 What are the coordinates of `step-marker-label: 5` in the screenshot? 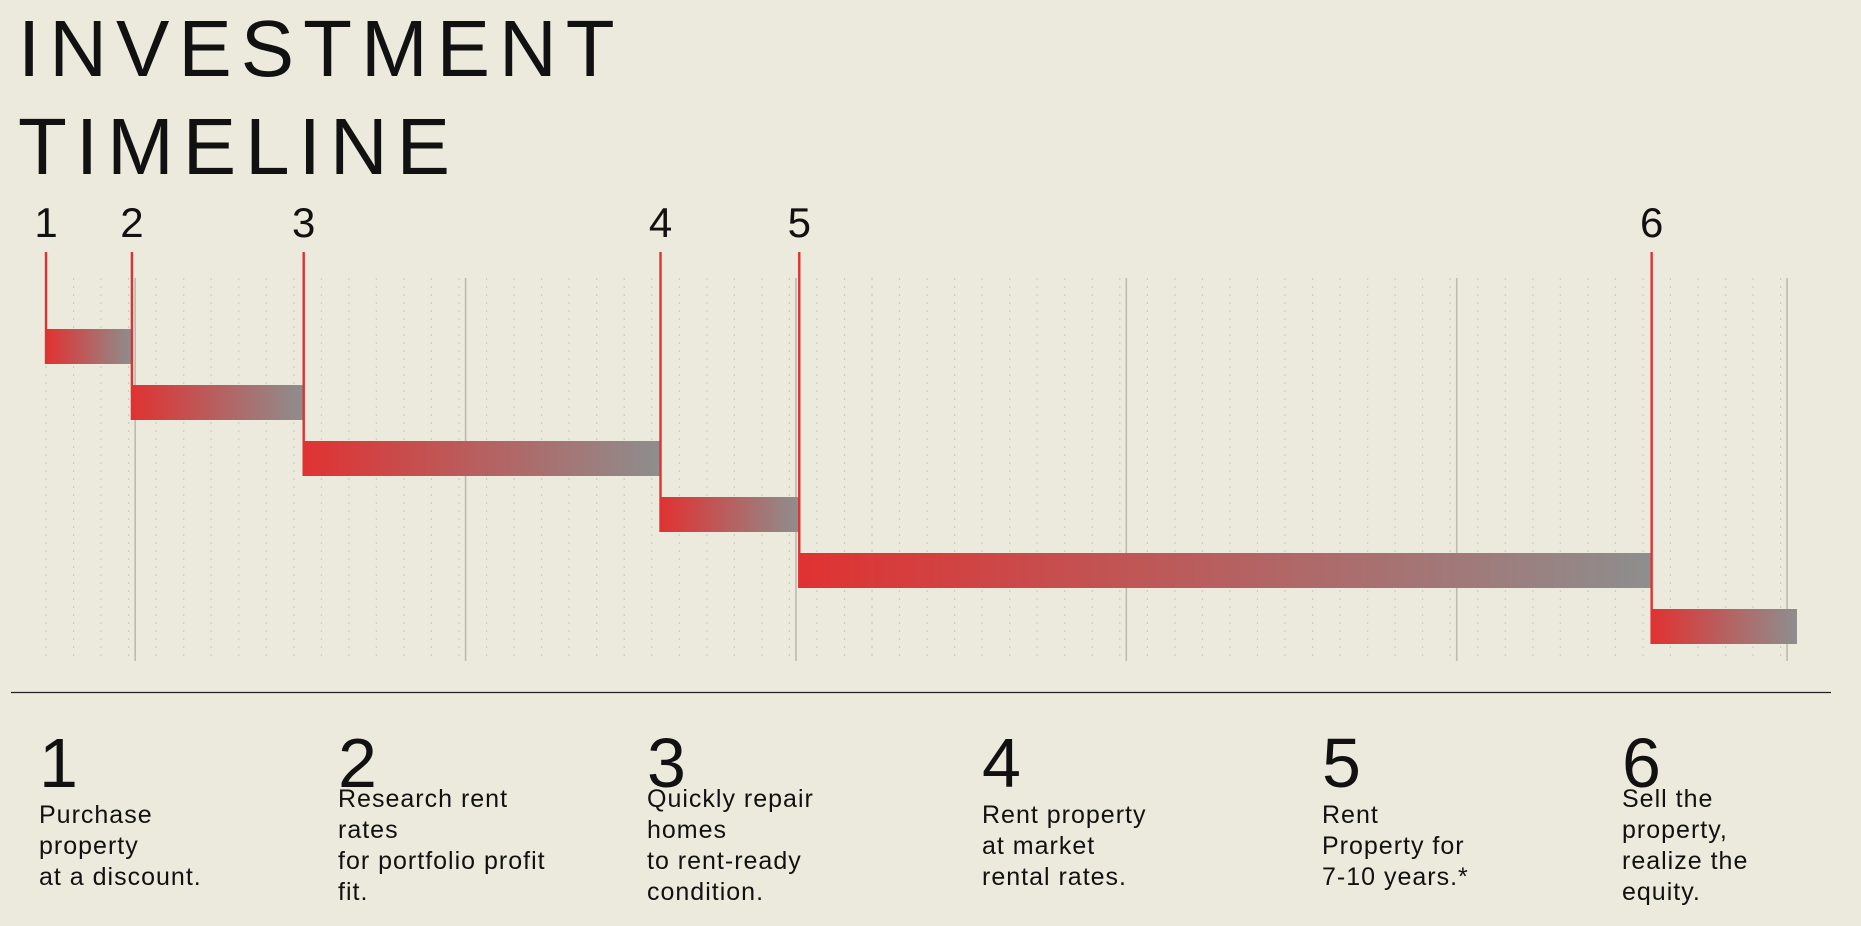 It's located at (799, 222).